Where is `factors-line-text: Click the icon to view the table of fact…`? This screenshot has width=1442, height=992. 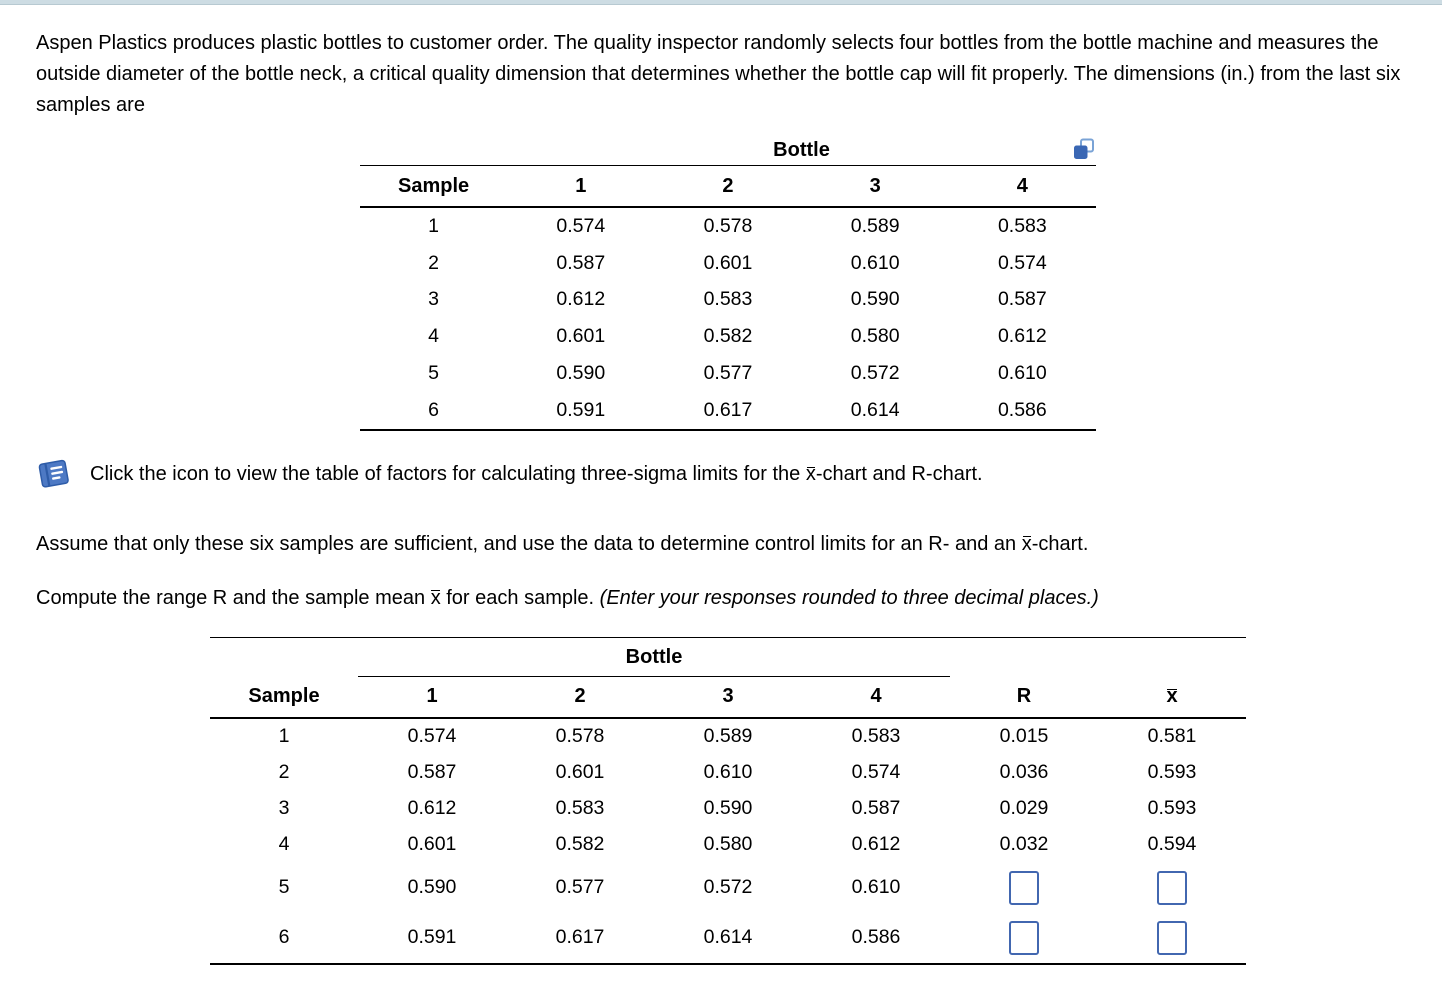
factors-line-text: Click the icon to view the table of fact… is located at coordinates (536, 474).